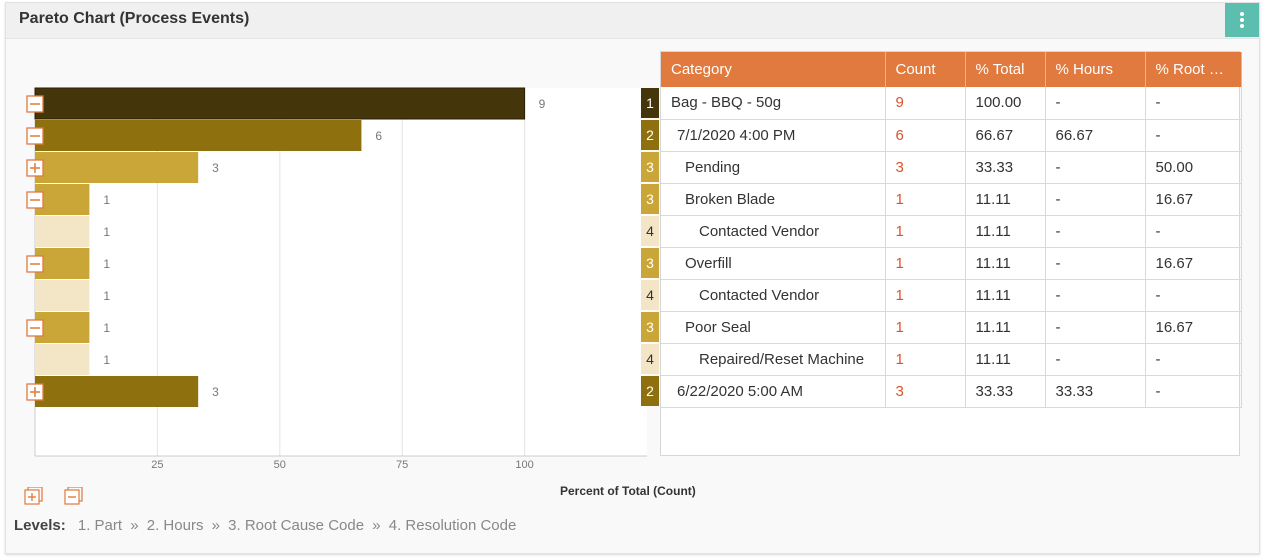 The image size is (1268, 560). Describe the element at coordinates (925, 135) in the screenshot. I see `cell-count: 6` at that location.